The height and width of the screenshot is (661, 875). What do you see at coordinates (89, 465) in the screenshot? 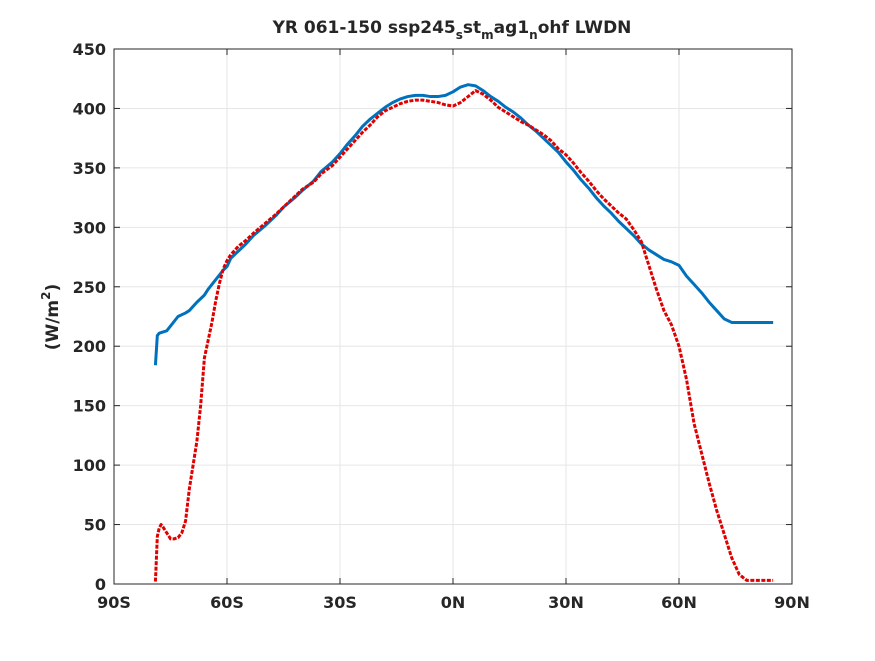
I see `y-tick-label: 100` at bounding box center [89, 465].